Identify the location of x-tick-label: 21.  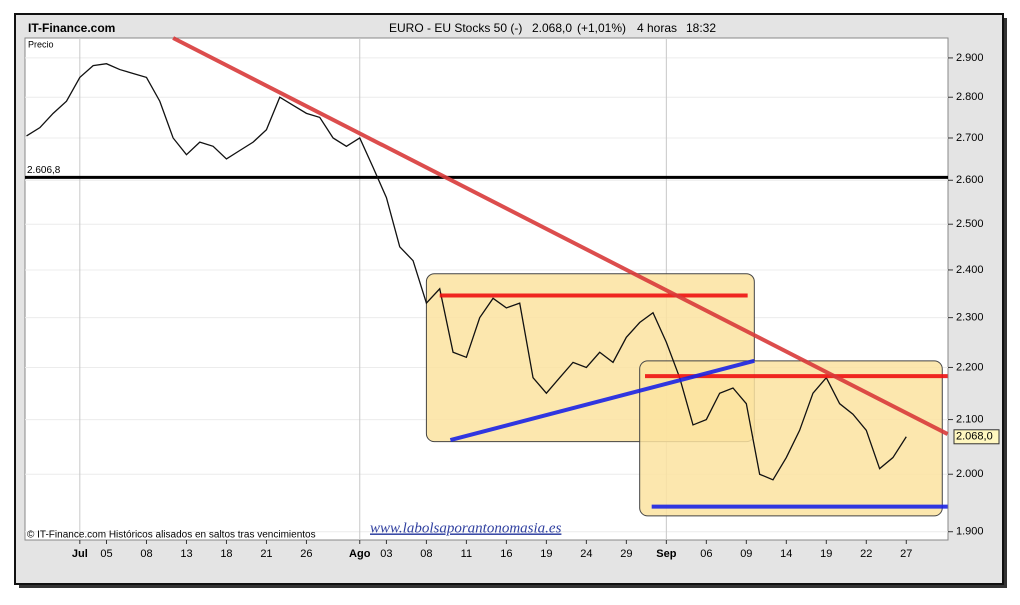
(266, 554).